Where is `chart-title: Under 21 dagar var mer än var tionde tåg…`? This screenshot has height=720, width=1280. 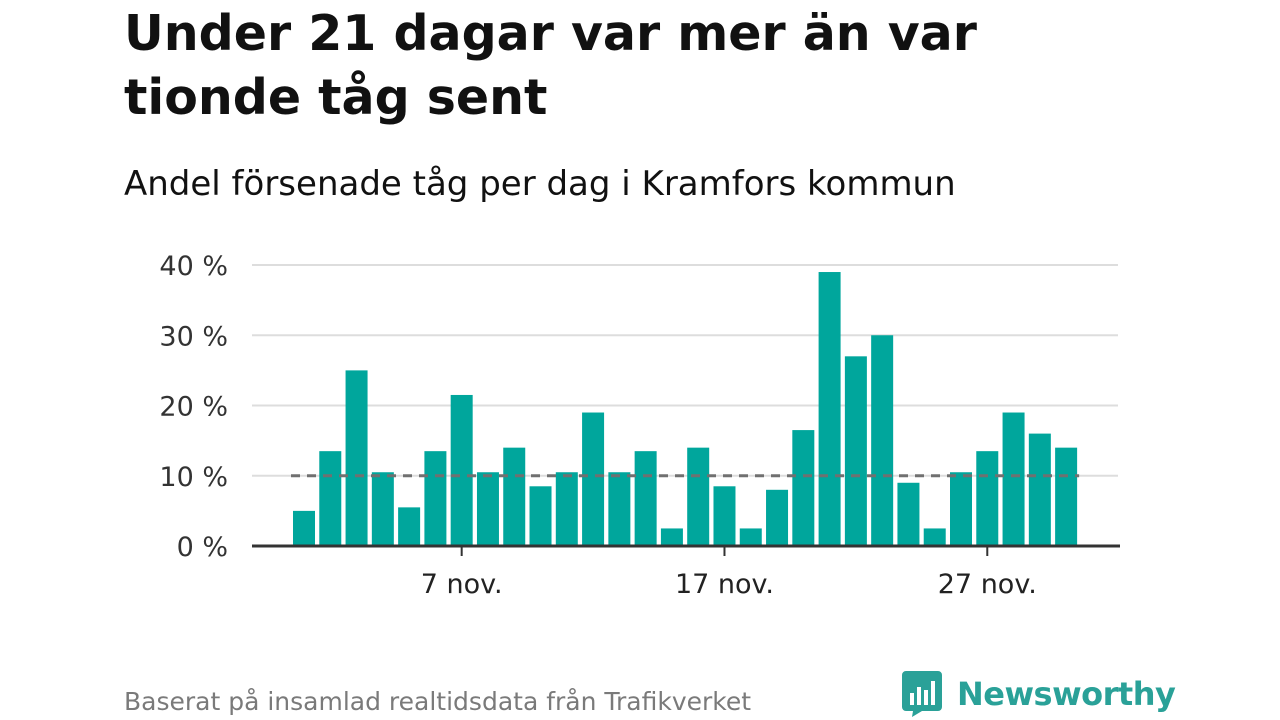
chart-title: Under 21 dagar var mer än var tionde tåg… is located at coordinates (550, 65).